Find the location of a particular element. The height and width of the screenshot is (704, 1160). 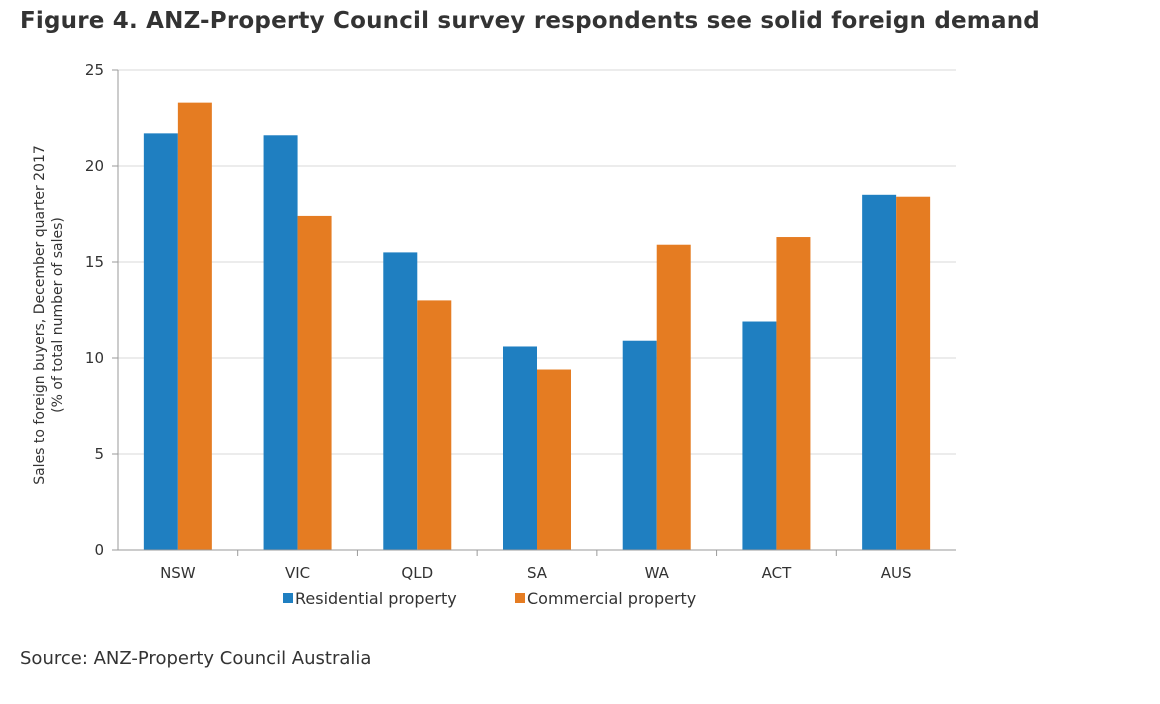

y-axis-ticks: 0 5 10 15 20 25 is located at coordinates (94, 310).